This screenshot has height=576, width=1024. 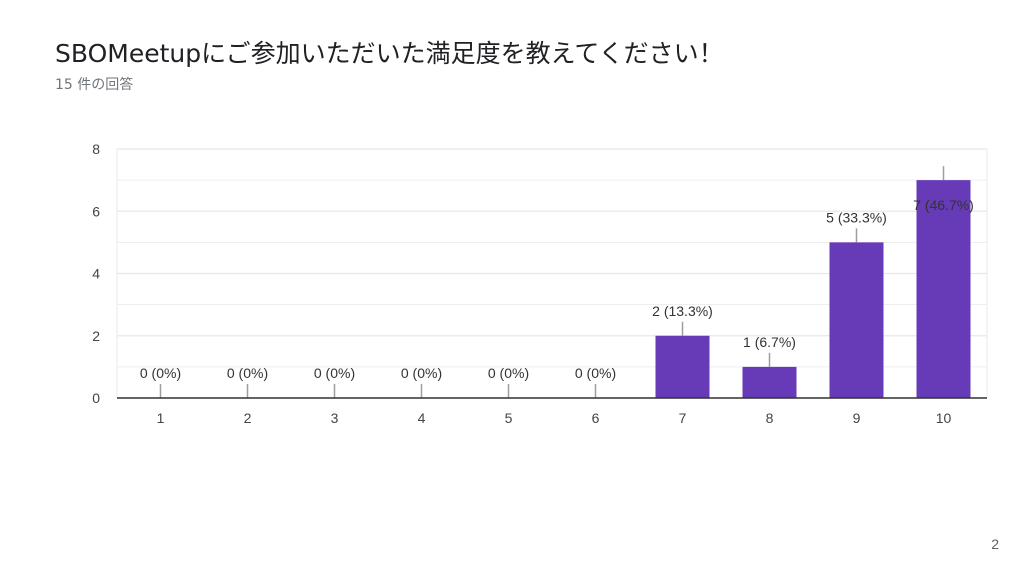 I want to click on y-tick-label: 2, so click(x=96, y=336).